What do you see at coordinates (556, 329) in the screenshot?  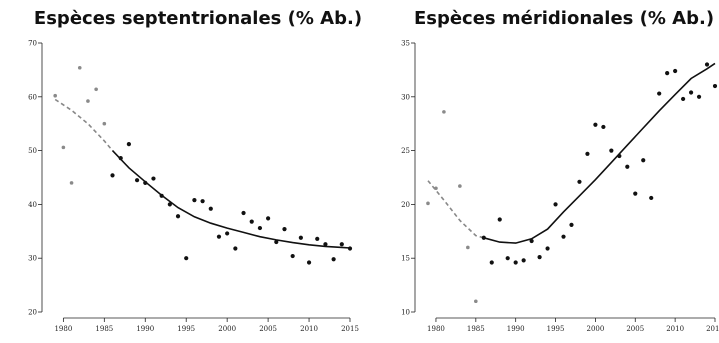 I see `x-tick-label: 1995` at bounding box center [556, 329].